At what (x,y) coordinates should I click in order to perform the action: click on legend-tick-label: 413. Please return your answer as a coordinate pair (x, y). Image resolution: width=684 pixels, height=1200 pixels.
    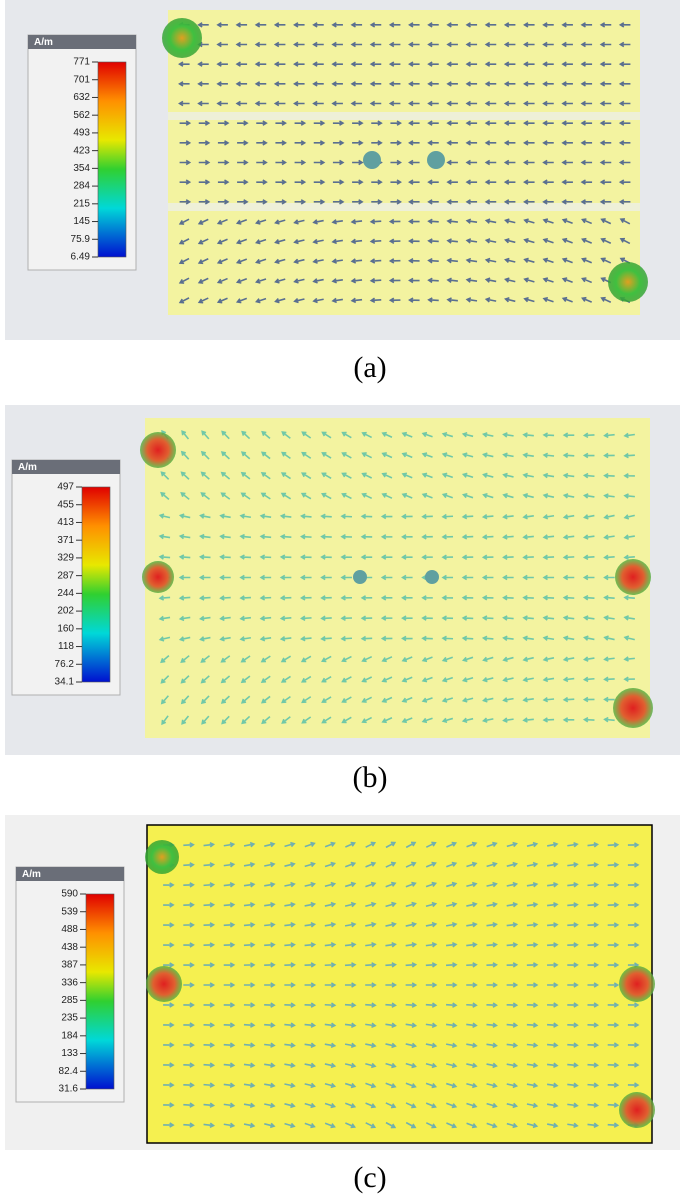
    Looking at the image, I should click on (65, 522).